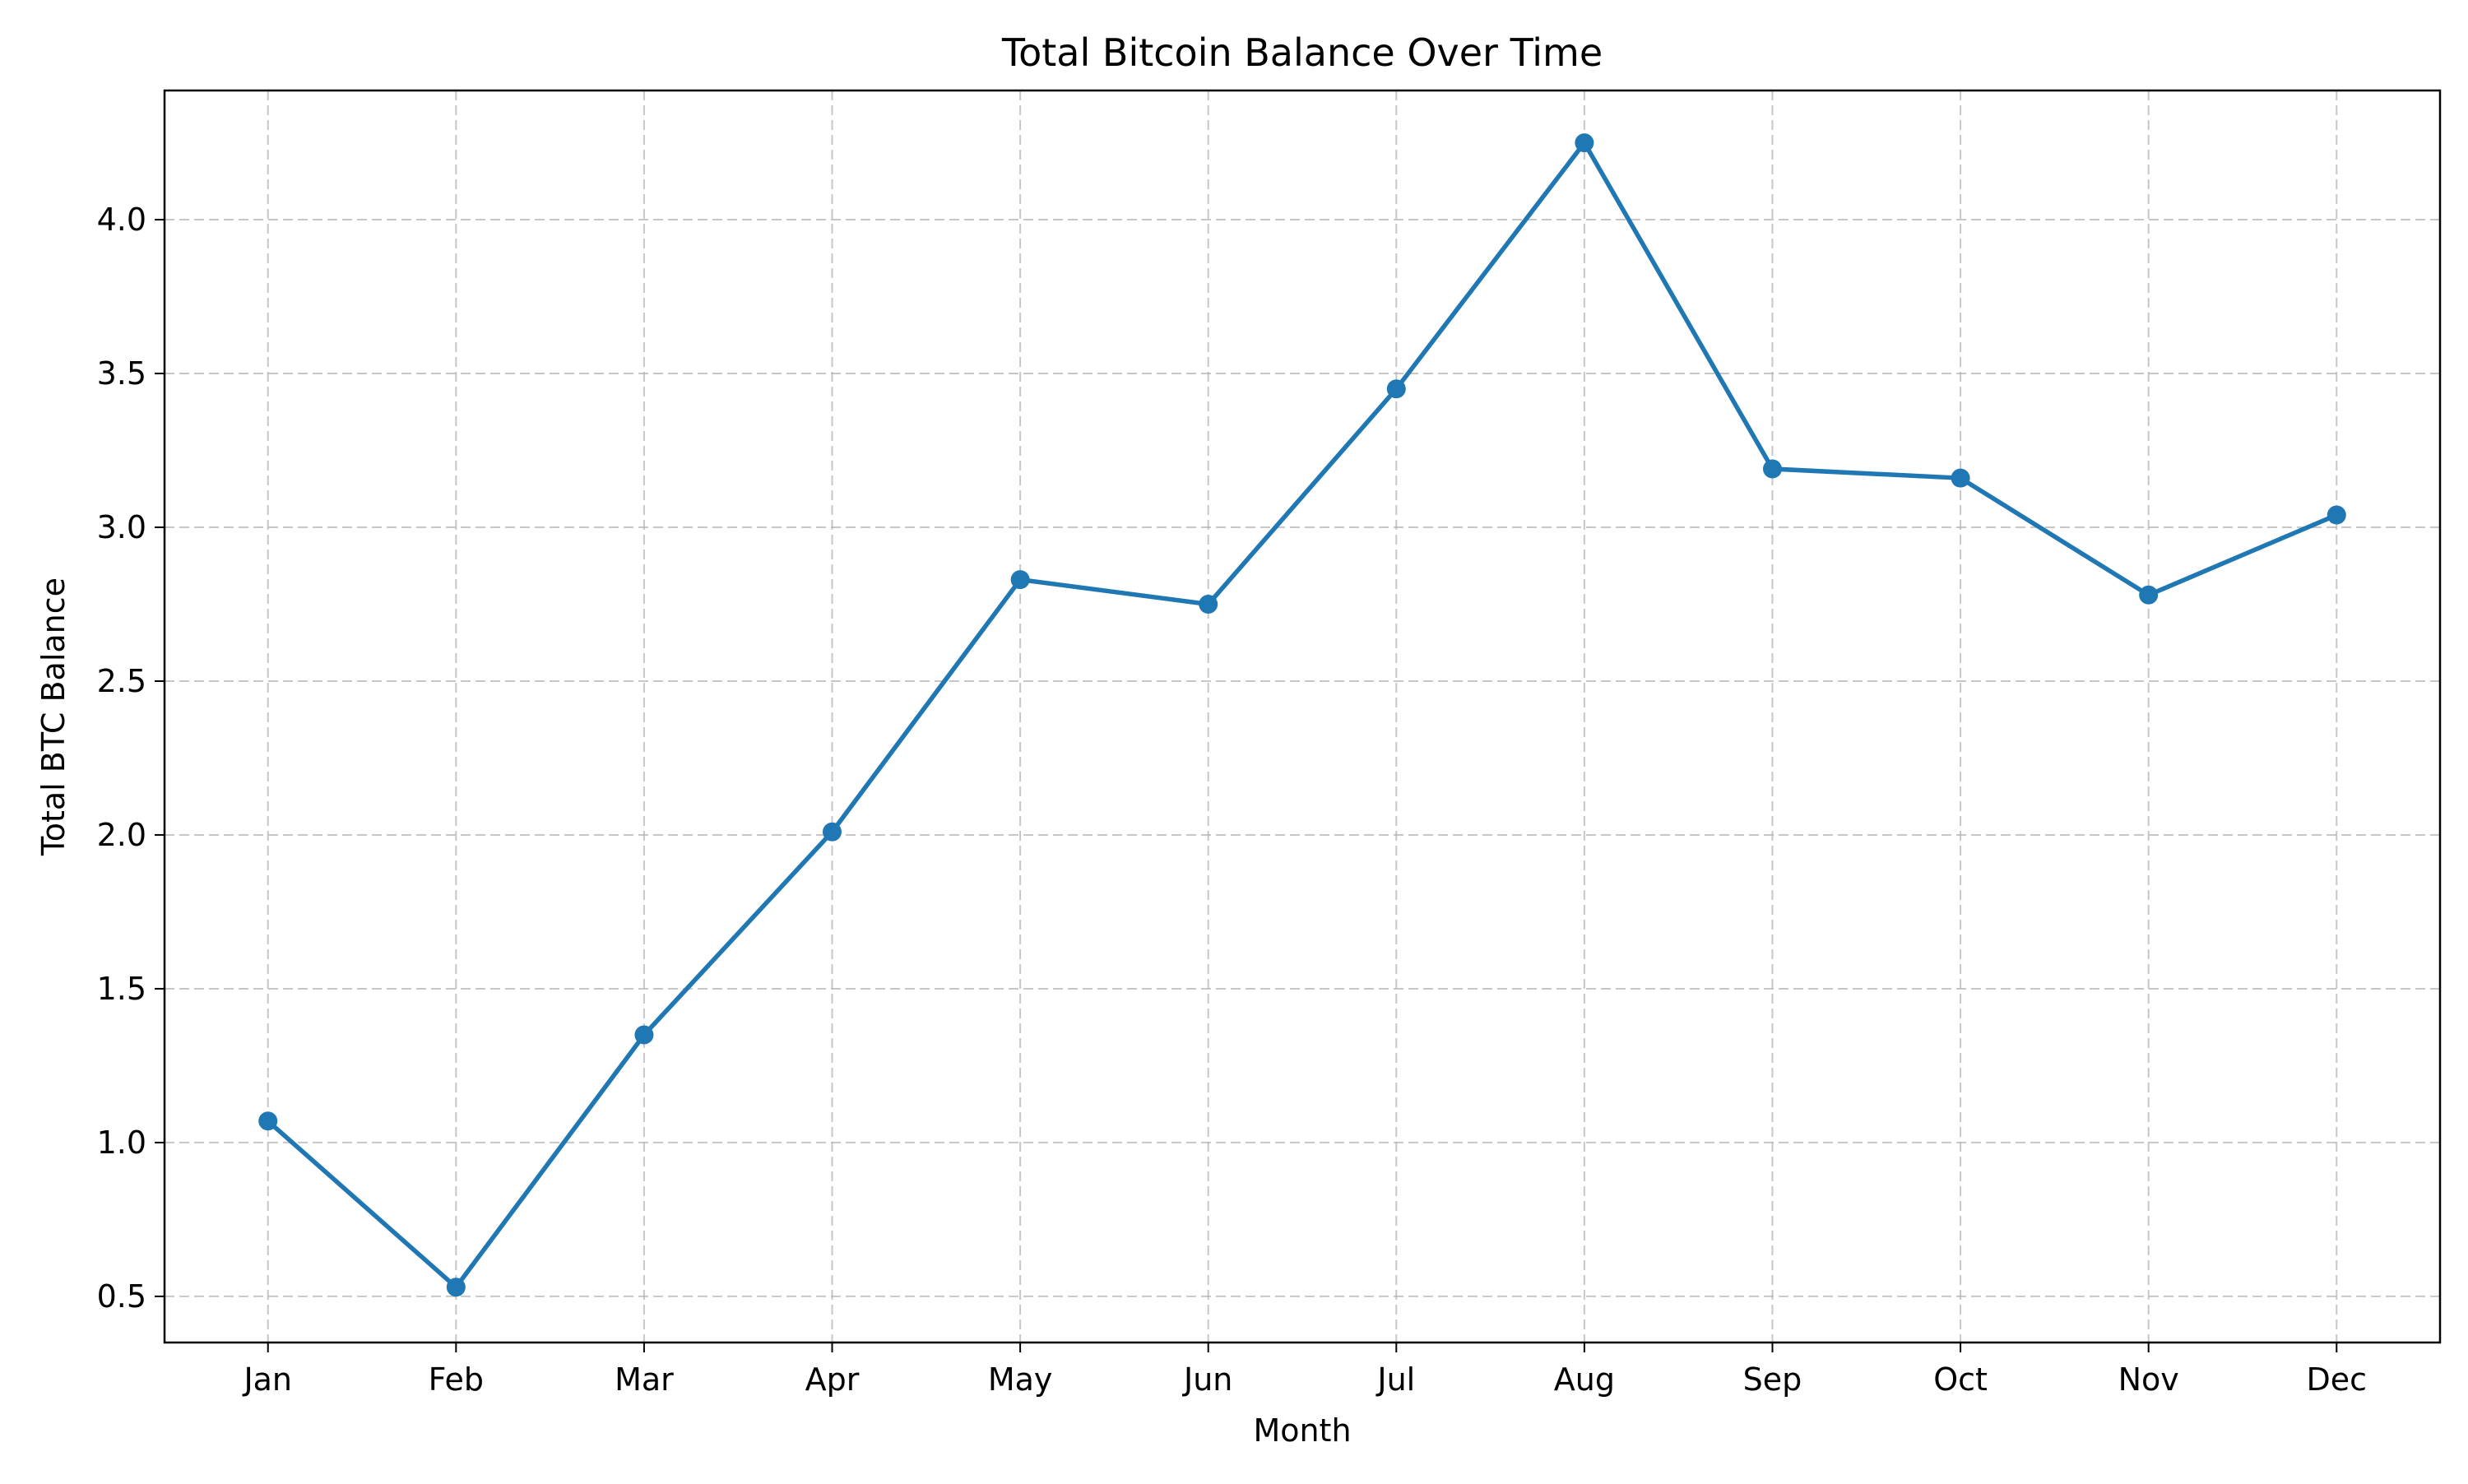 Image resolution: width=2468 pixels, height=1484 pixels. What do you see at coordinates (1304, 1370) in the screenshot?
I see `x-axis-ticks: Jan Feb Mar Apr May Jun Jul Aug Sep Oct Nov Dec` at bounding box center [1304, 1370].